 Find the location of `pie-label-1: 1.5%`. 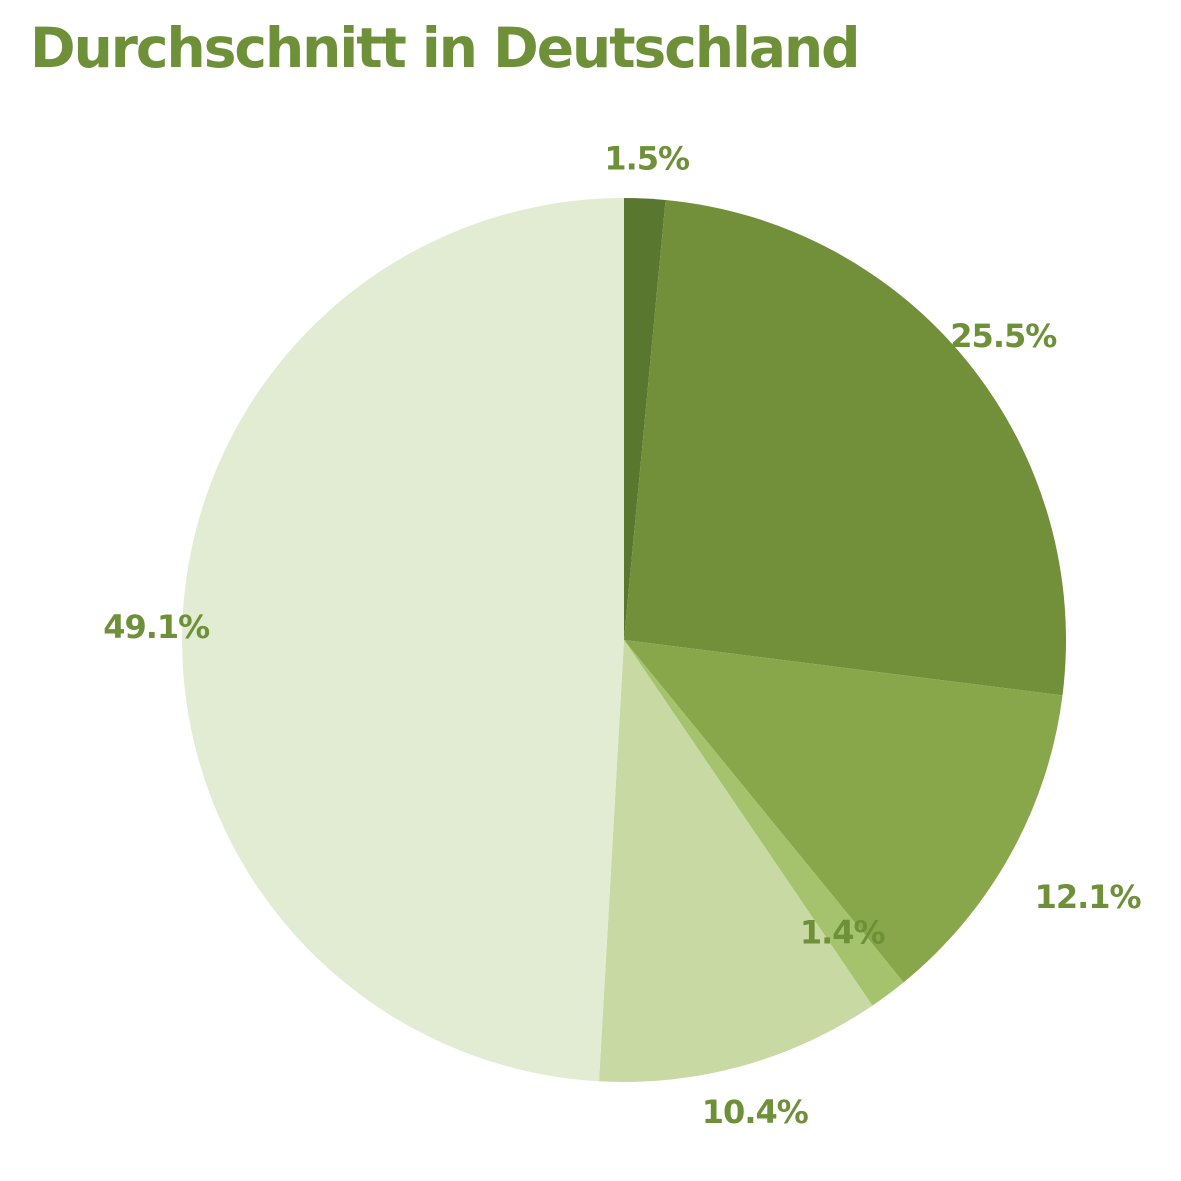

pie-label-1: 1.5% is located at coordinates (647, 159).